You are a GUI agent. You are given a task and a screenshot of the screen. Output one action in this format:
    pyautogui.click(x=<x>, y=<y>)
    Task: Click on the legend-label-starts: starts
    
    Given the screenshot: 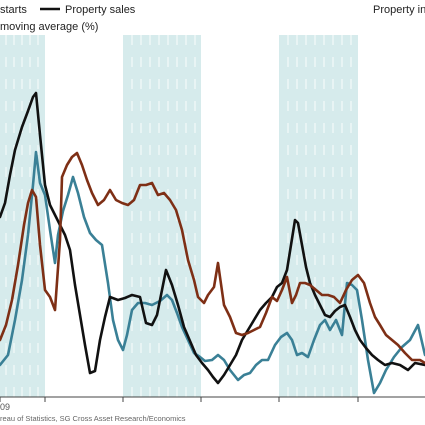 What is the action you would take?
    pyautogui.click(x=13, y=10)
    